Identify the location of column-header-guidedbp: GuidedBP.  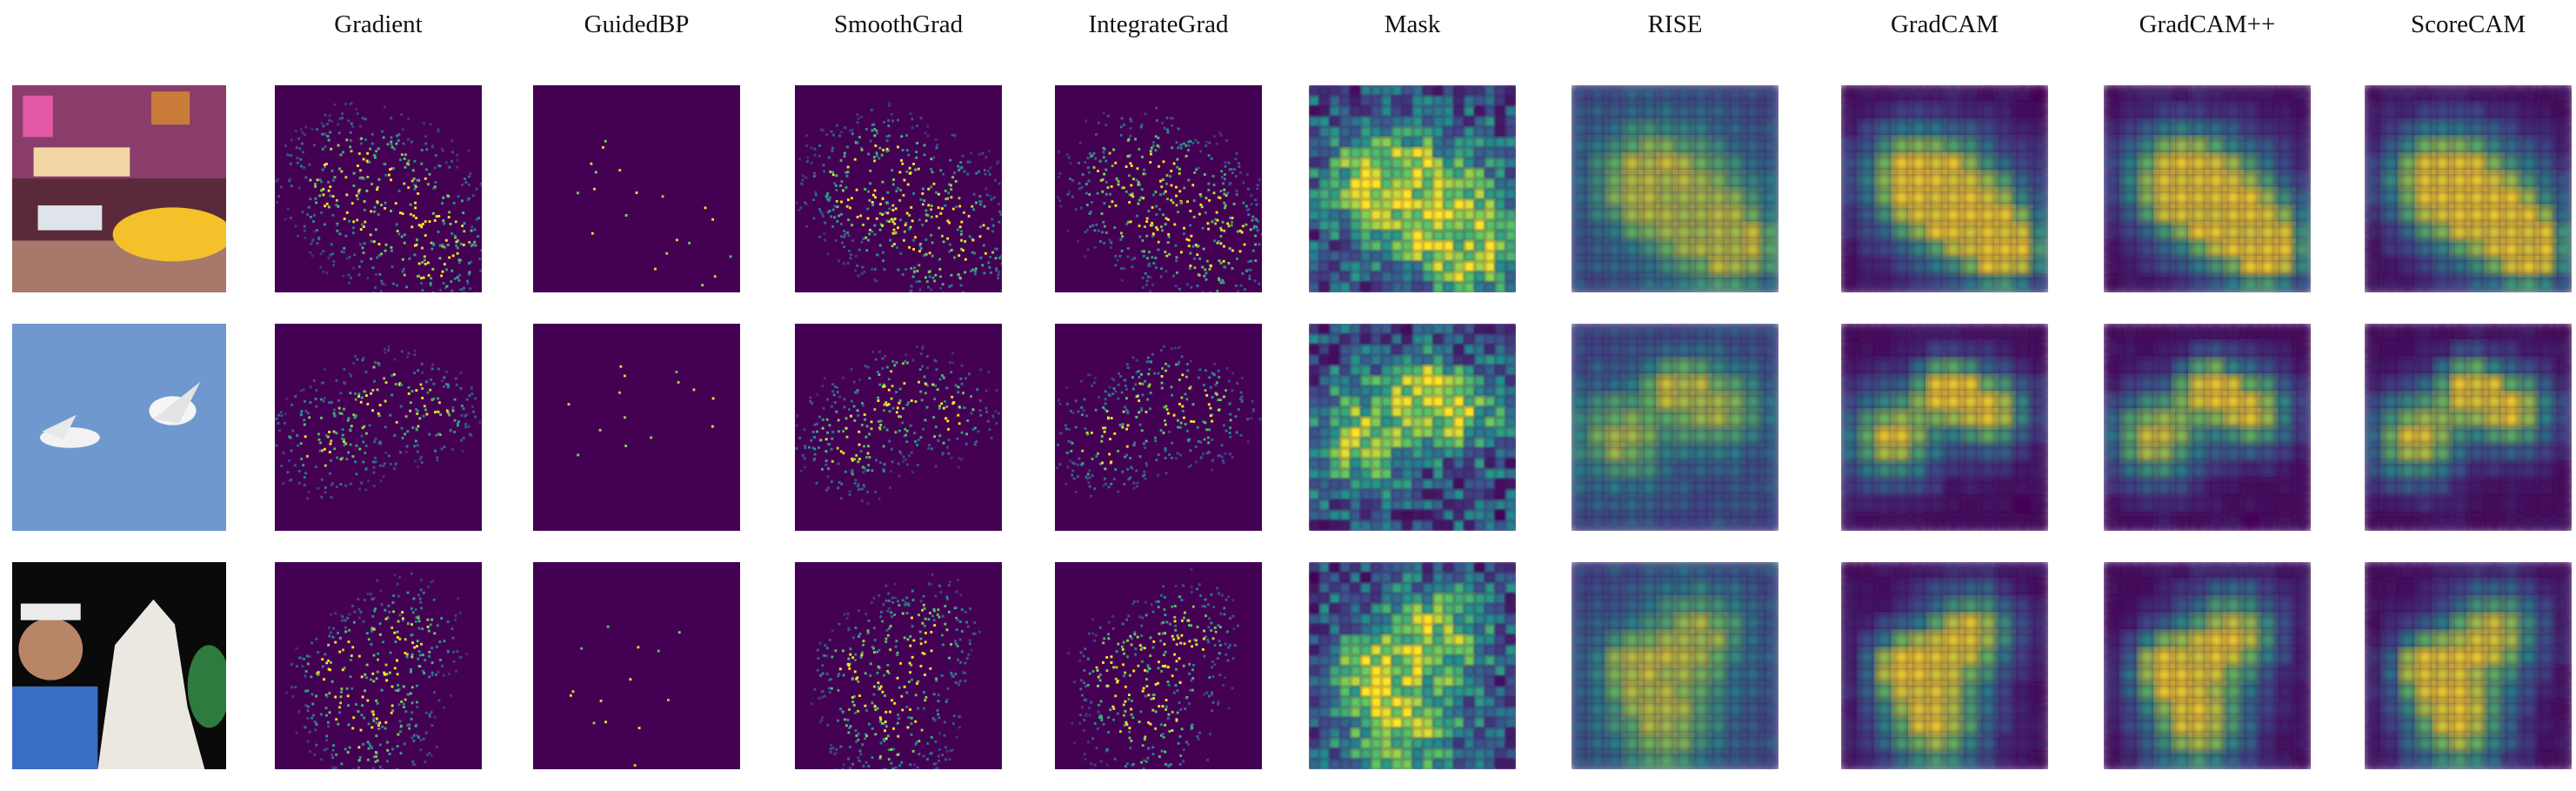
(637, 24).